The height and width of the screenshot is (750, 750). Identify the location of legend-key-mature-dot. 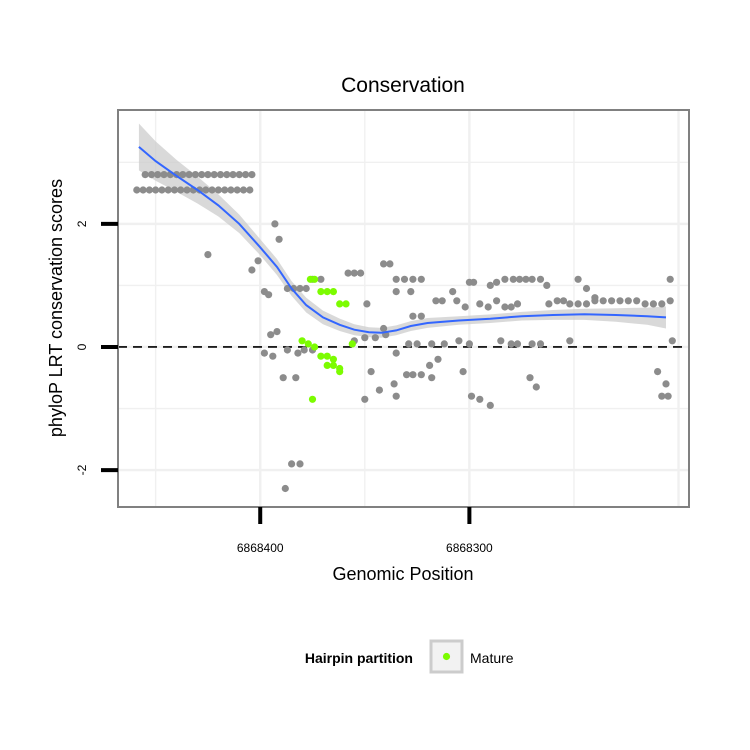
(446, 656).